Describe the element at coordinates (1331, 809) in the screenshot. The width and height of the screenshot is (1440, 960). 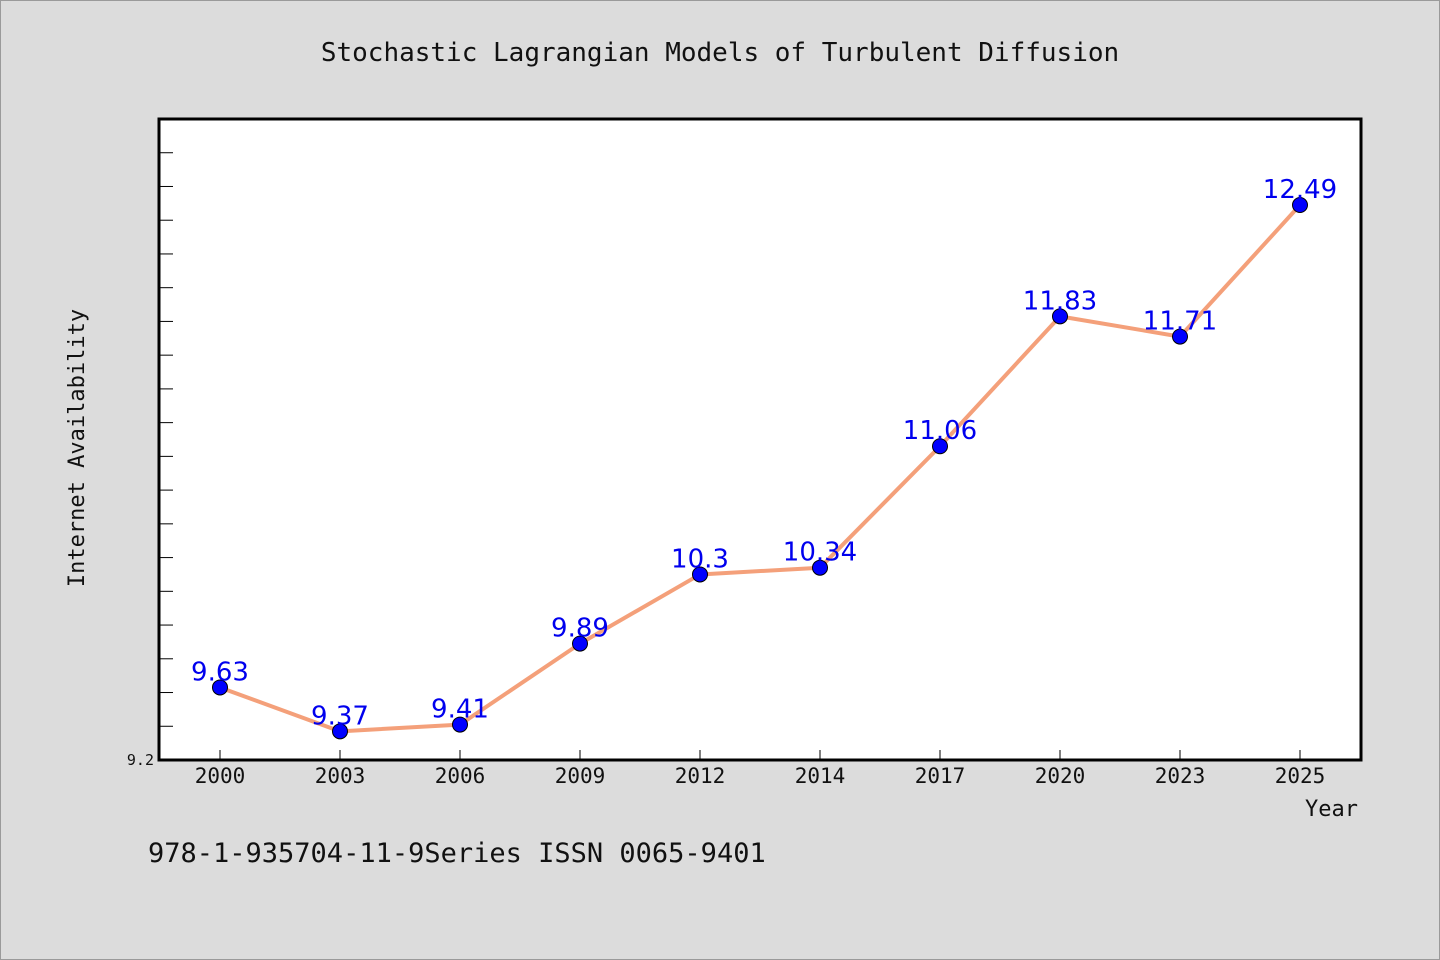
I see `x-axis-label: Year` at that location.